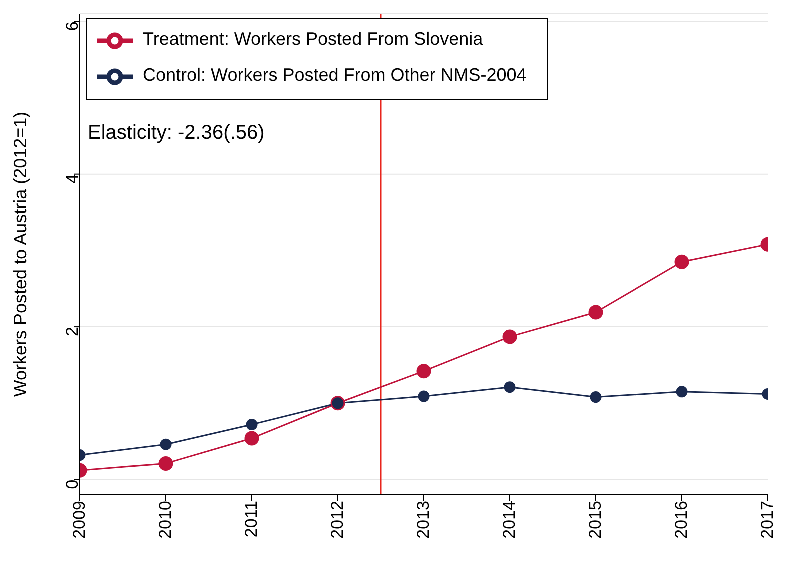 Image resolution: width=799 pixels, height=571 pixels. What do you see at coordinates (335, 75) in the screenshot?
I see `legend-label: Control: Workers Posted From Other NMS-2004` at bounding box center [335, 75].